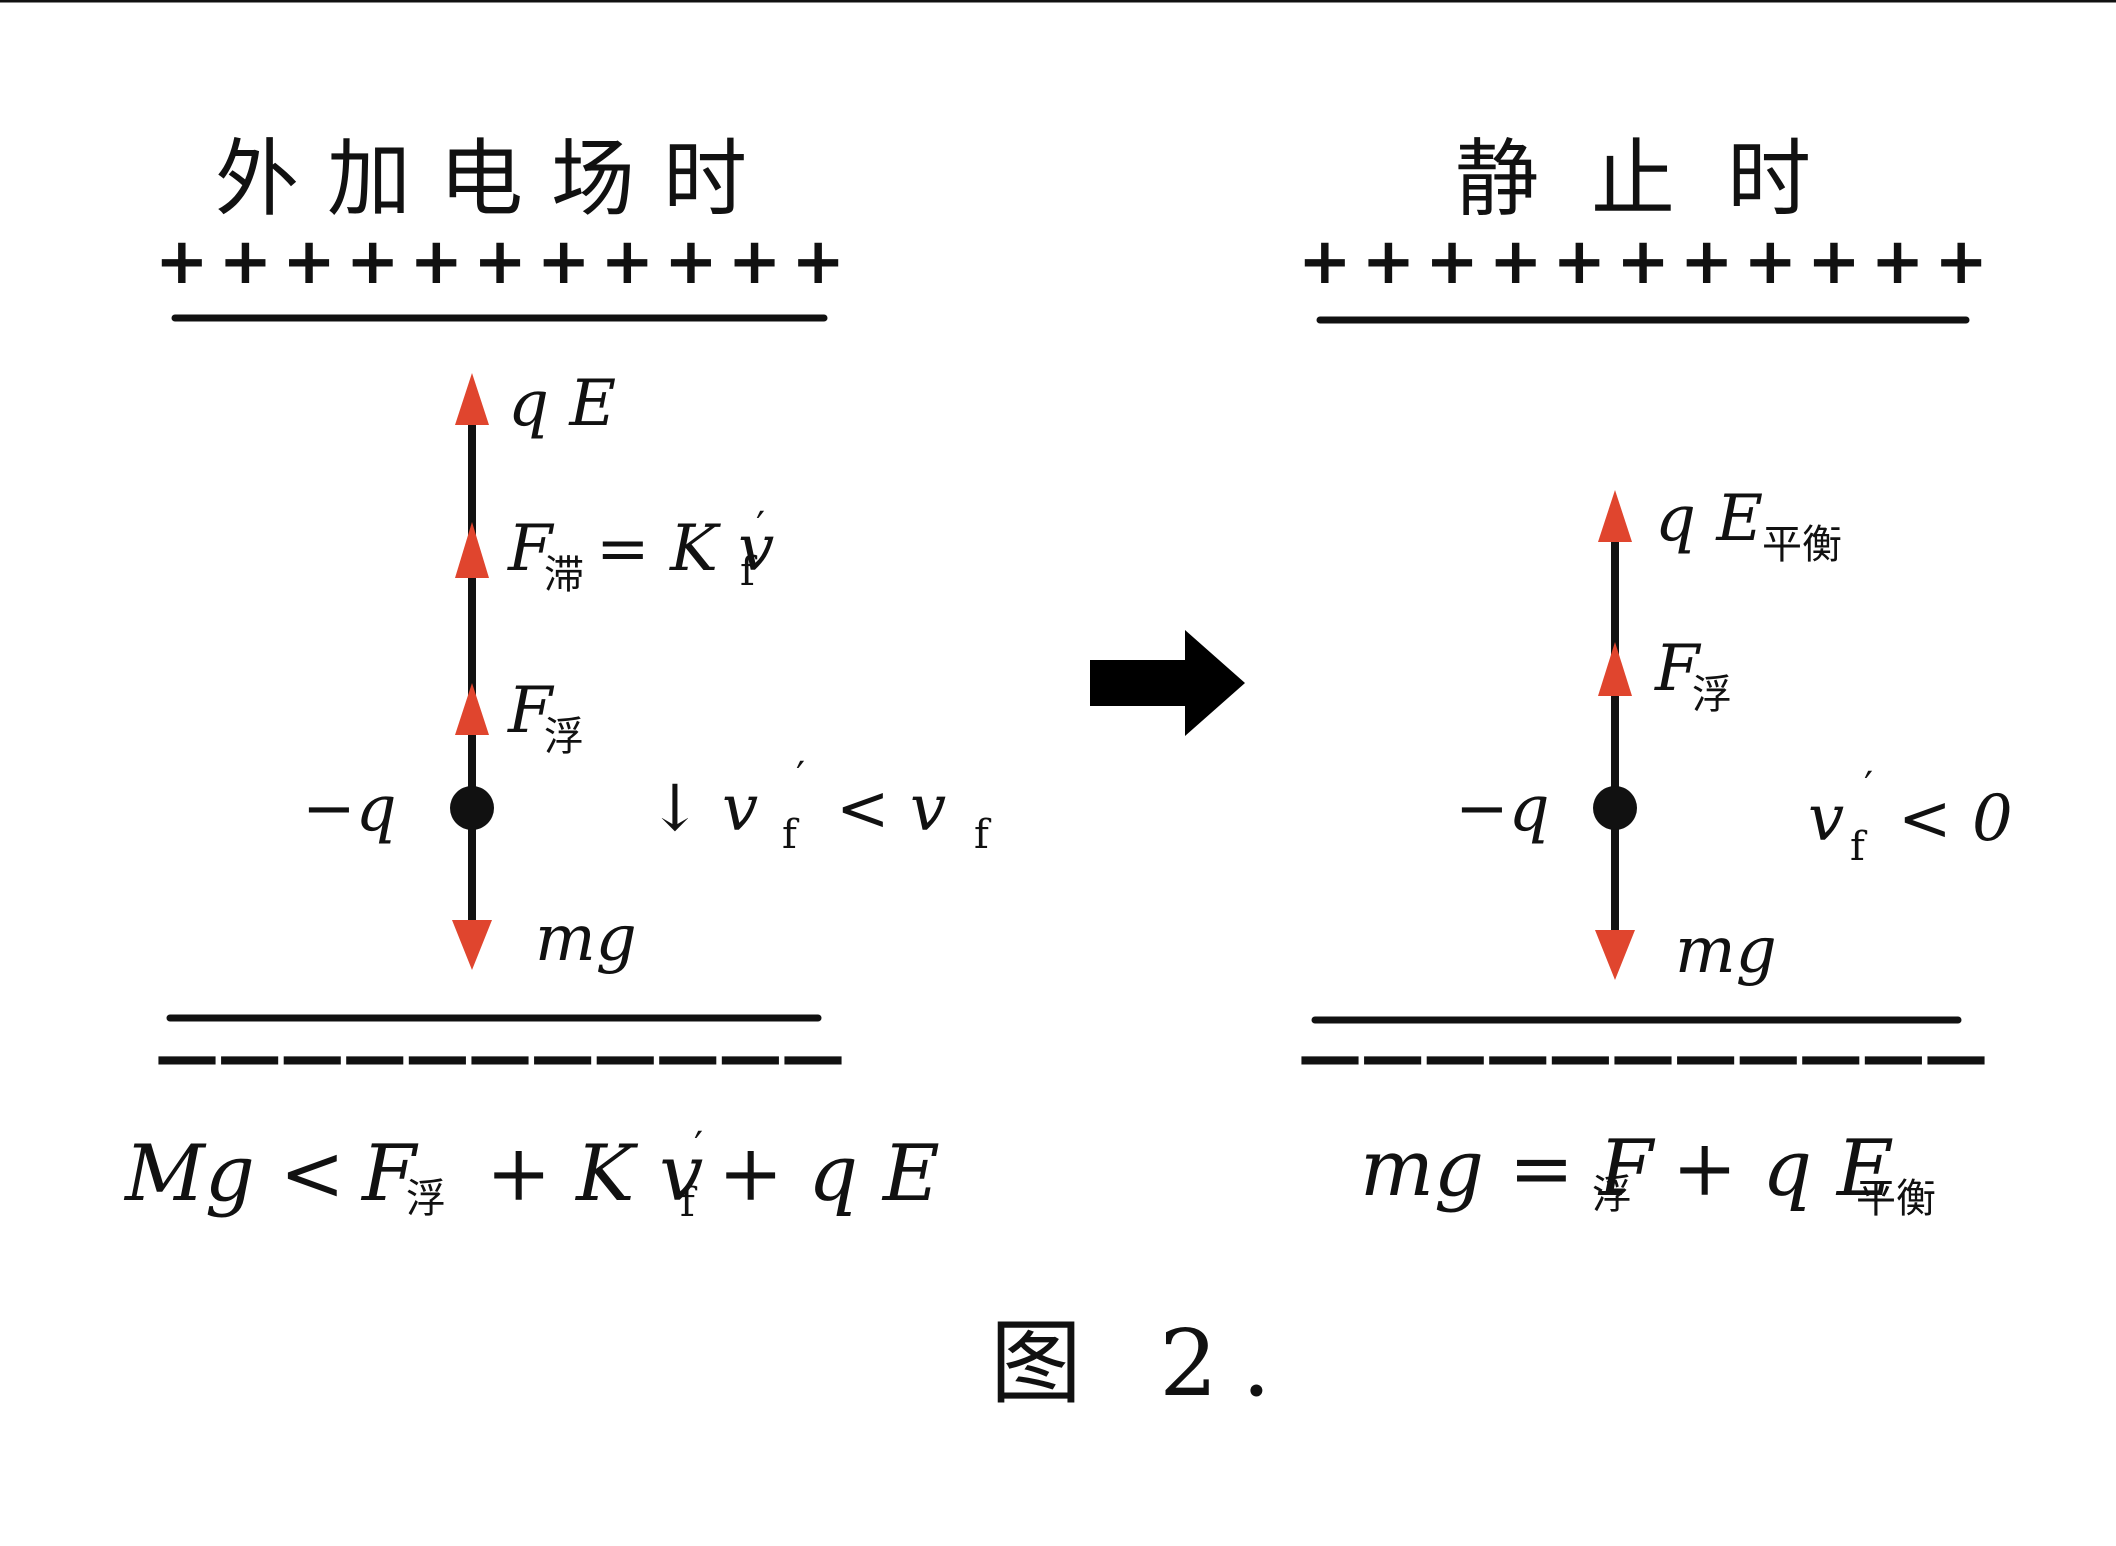 This screenshot has width=2116, height=1546. Describe the element at coordinates (1896, 1199) in the screenshot. I see `right-equation-tail-subscript: 平衡` at that location.